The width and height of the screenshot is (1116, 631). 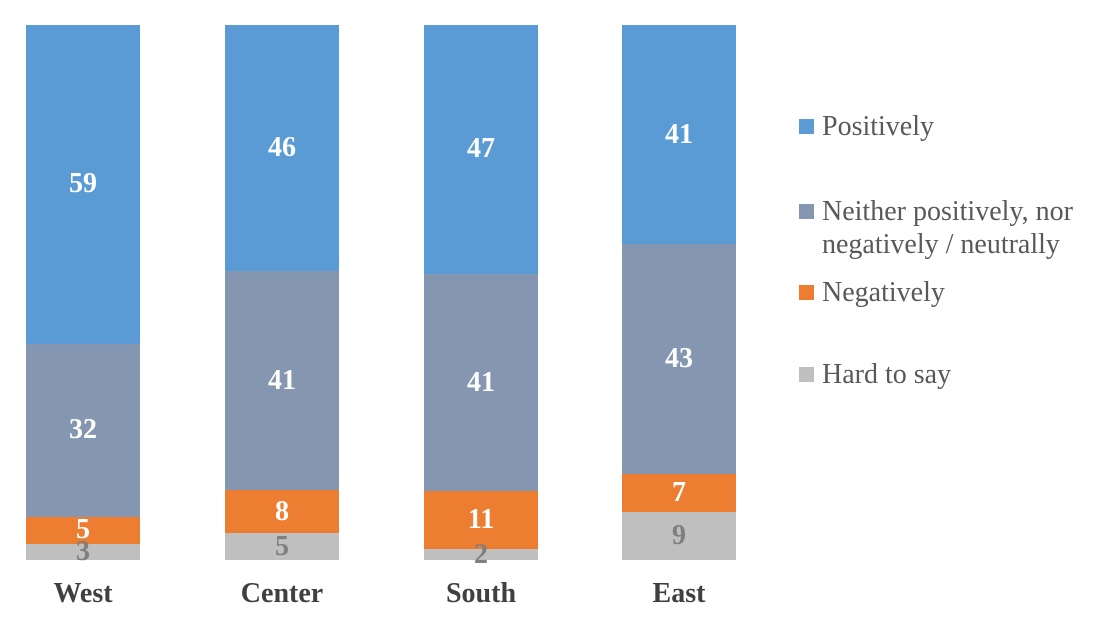 What do you see at coordinates (887, 374) in the screenshot?
I see `legend-label: Hard to say` at bounding box center [887, 374].